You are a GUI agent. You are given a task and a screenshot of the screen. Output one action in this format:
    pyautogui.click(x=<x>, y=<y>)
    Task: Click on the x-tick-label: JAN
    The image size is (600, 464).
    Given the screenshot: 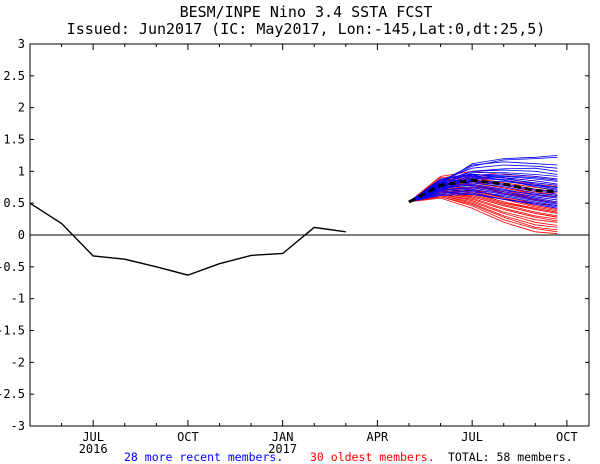 What is the action you would take?
    pyautogui.click(x=283, y=437)
    